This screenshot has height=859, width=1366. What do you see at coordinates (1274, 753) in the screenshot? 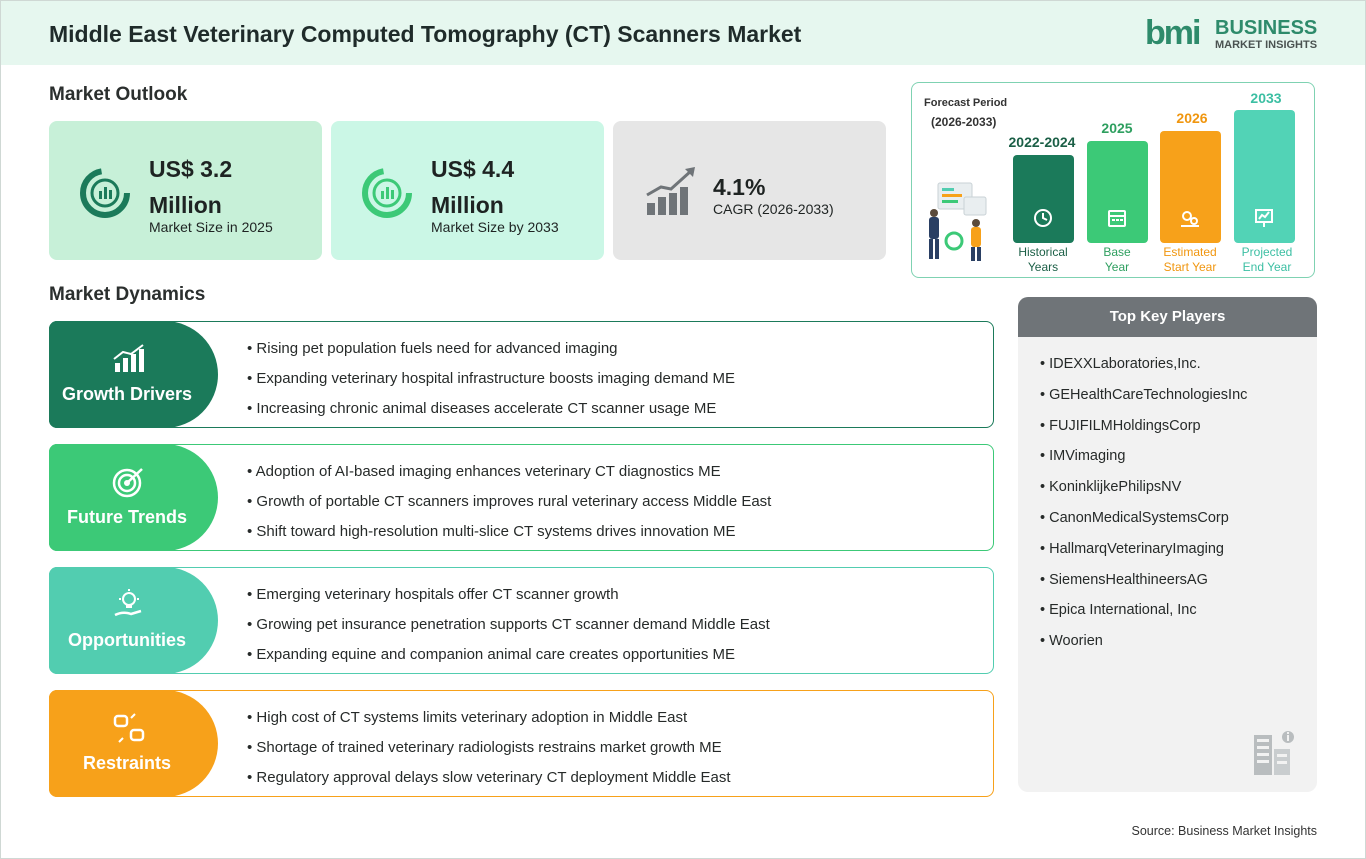
I see `building-icon` at bounding box center [1274, 753].